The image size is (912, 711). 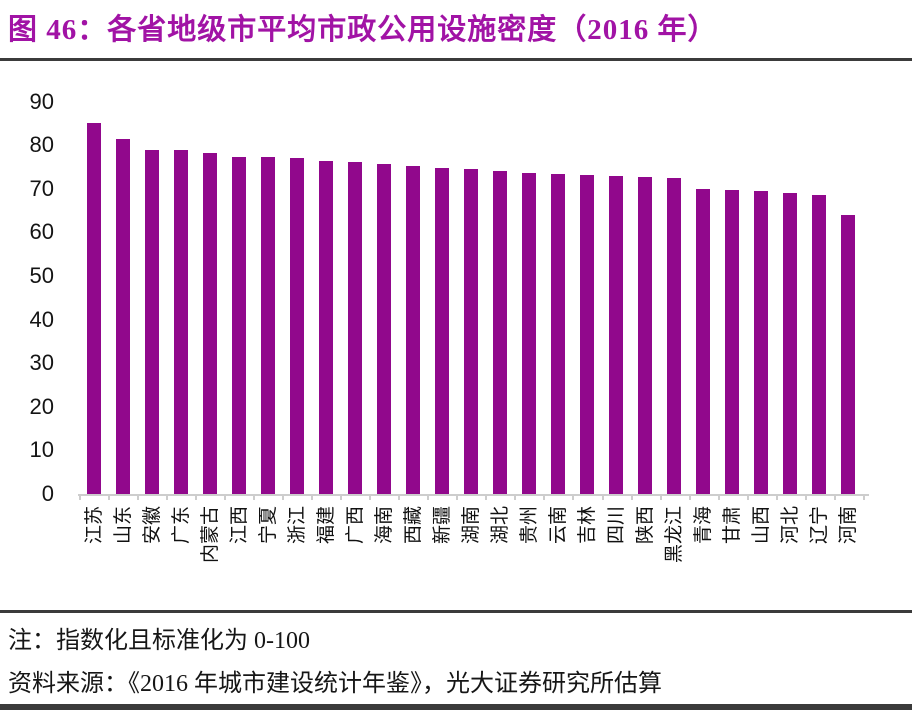 What do you see at coordinates (412, 525) in the screenshot?
I see `x-axis-category-label-text: 西藏` at bounding box center [412, 525].